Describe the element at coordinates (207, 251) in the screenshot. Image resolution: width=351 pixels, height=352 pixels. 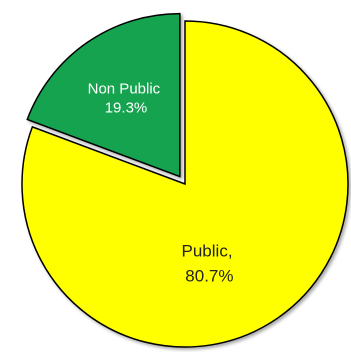
I see `pie-label-public-name: Public,` at that location.